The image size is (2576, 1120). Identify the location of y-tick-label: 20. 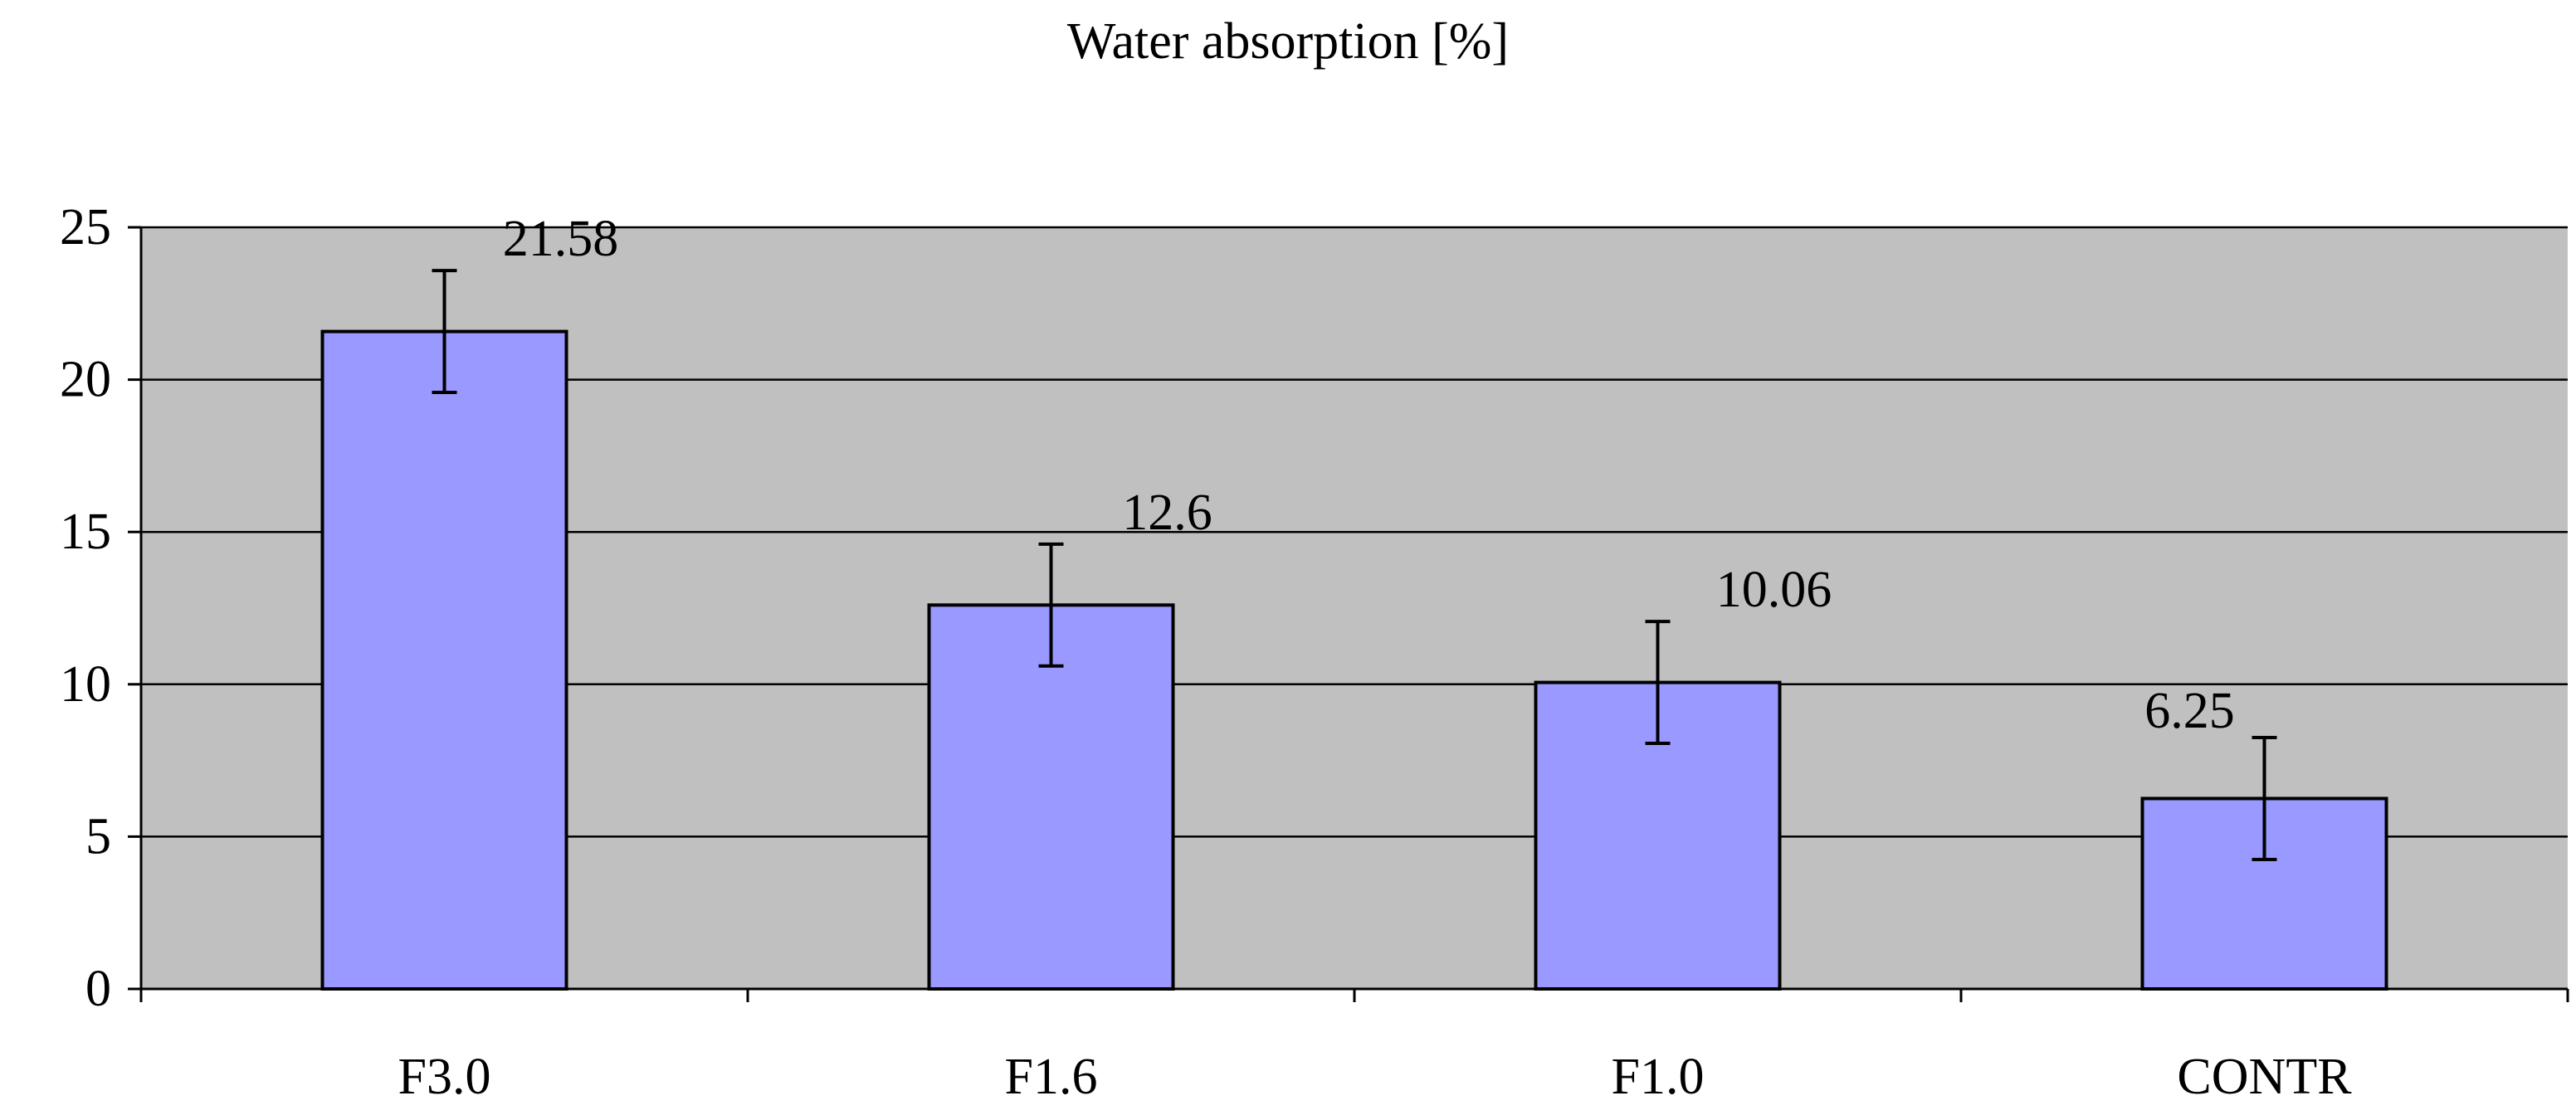
(86, 380).